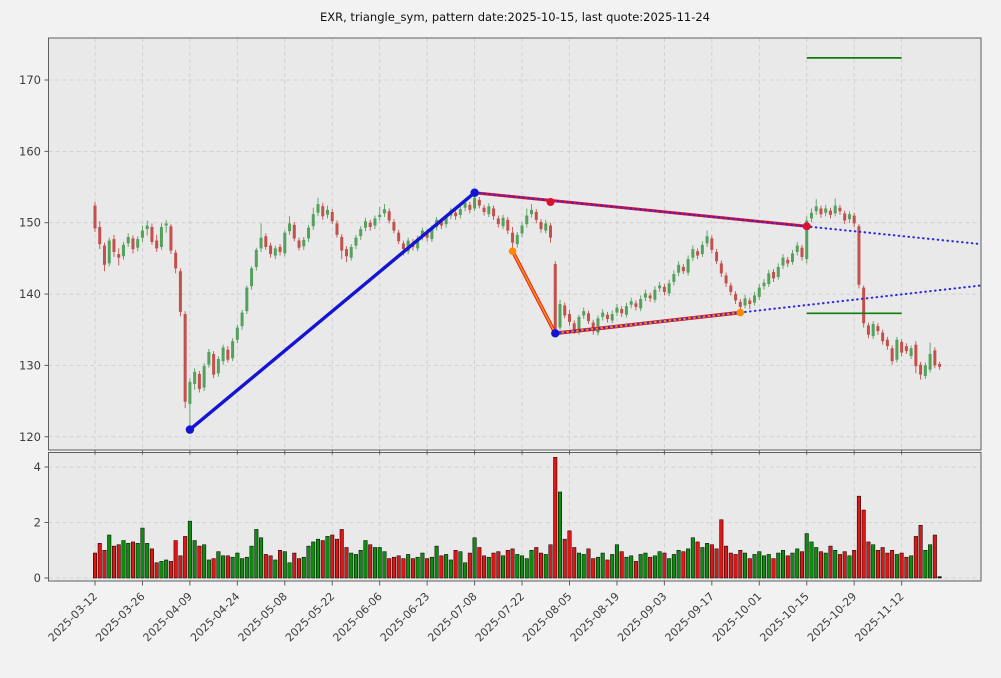 The image size is (1001, 678). I want to click on x-tick-label: 2025-04-09, so click(168, 617).